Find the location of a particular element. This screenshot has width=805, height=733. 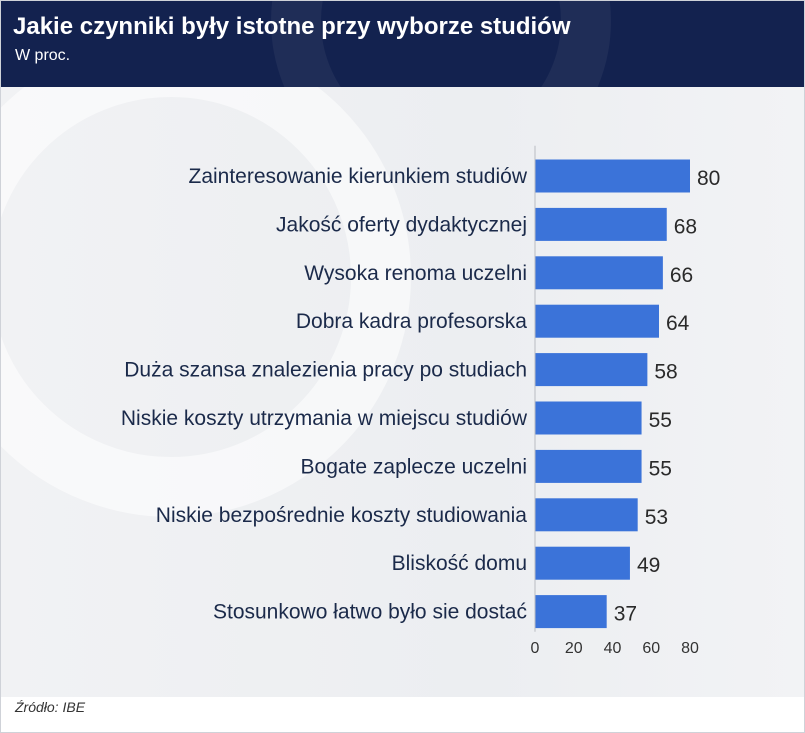

category-label: Dobra kadra profesorska is located at coordinates (411, 321).